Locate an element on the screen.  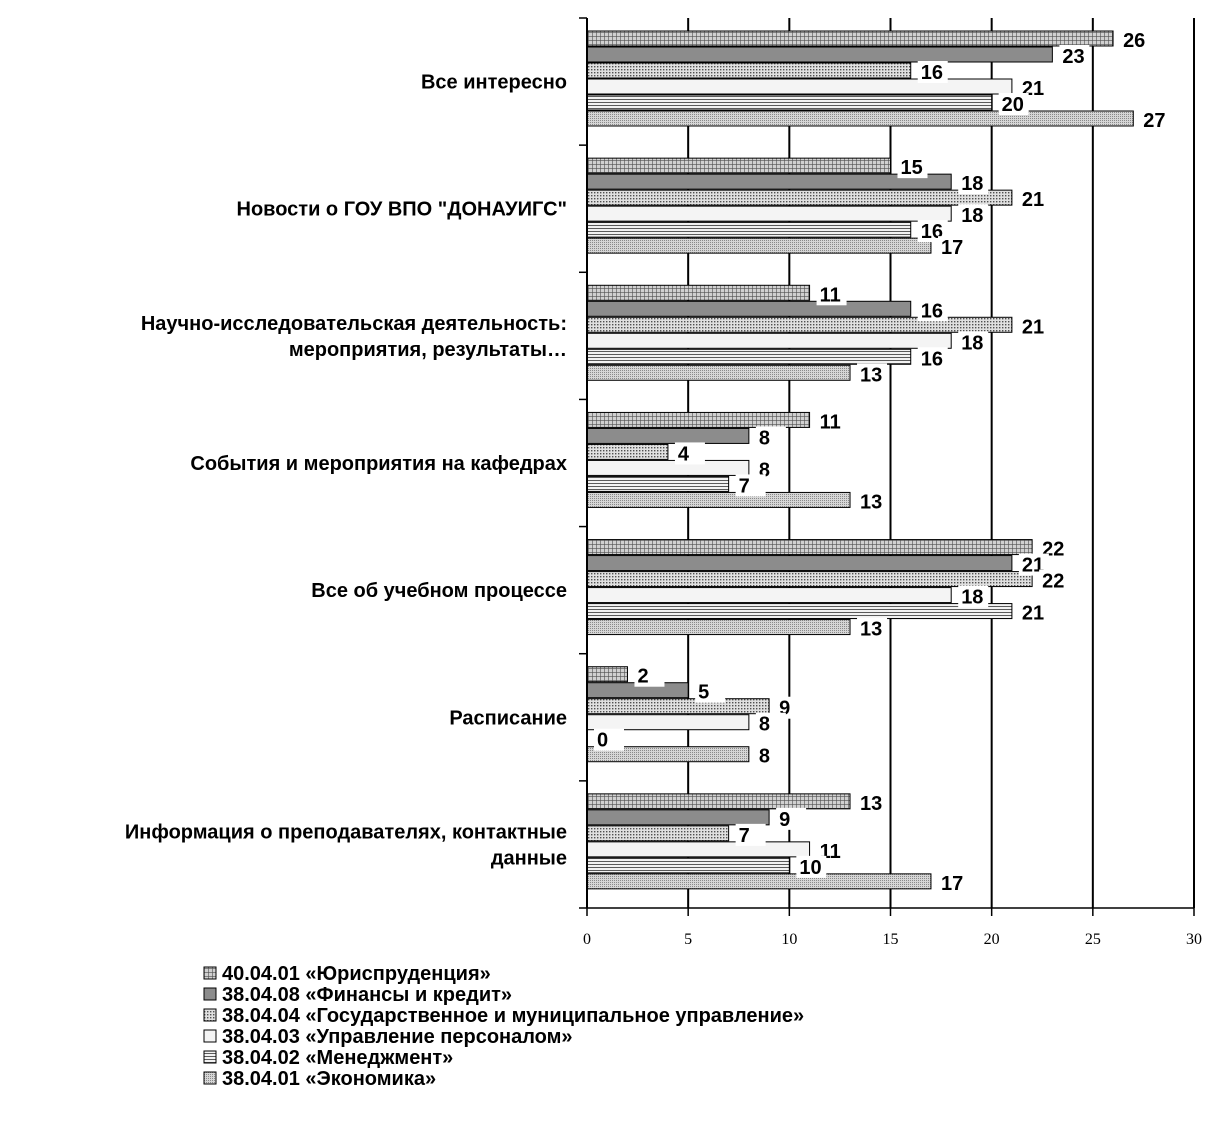
value-label-6-0: 13 is located at coordinates (871, 804).